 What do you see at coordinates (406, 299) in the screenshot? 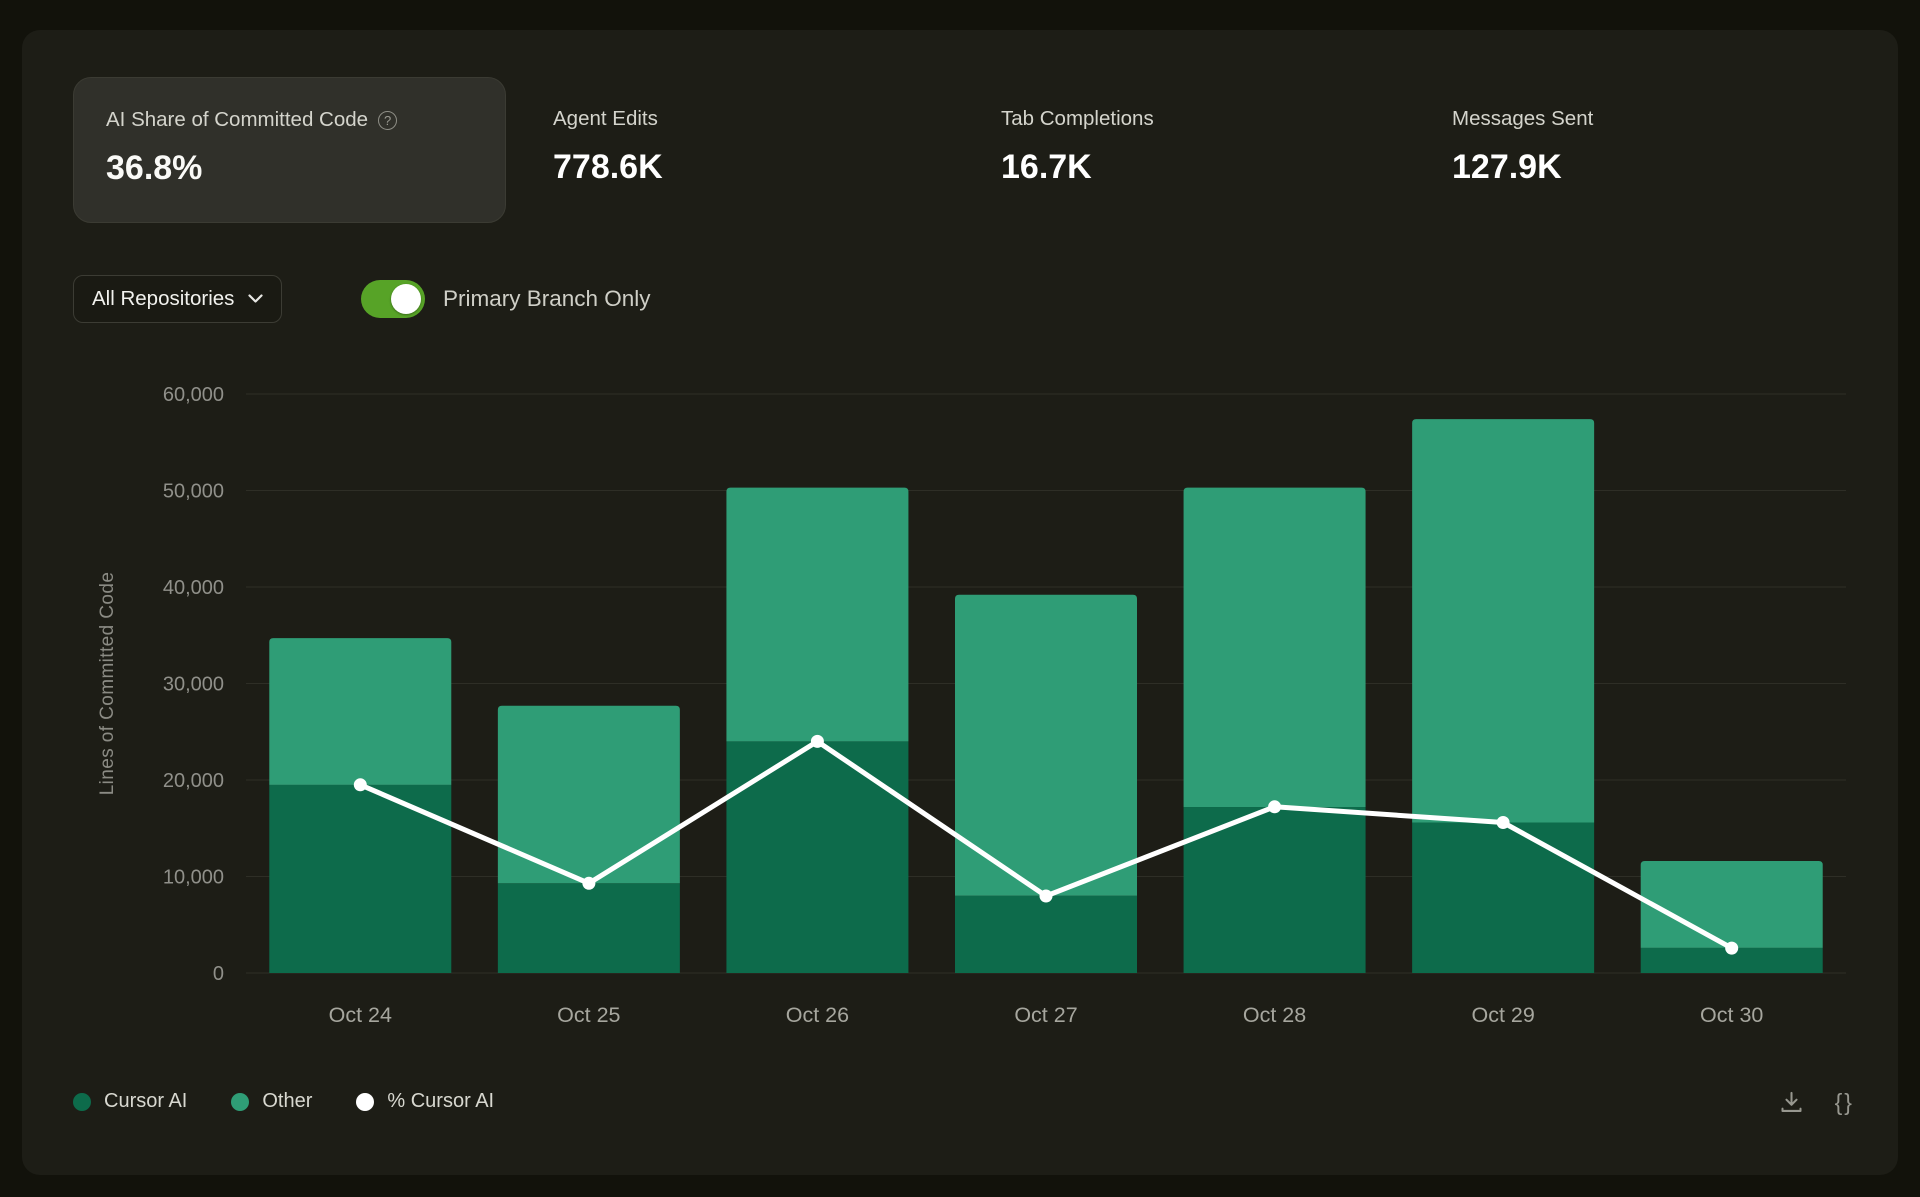
I see `toggle-knob` at bounding box center [406, 299].